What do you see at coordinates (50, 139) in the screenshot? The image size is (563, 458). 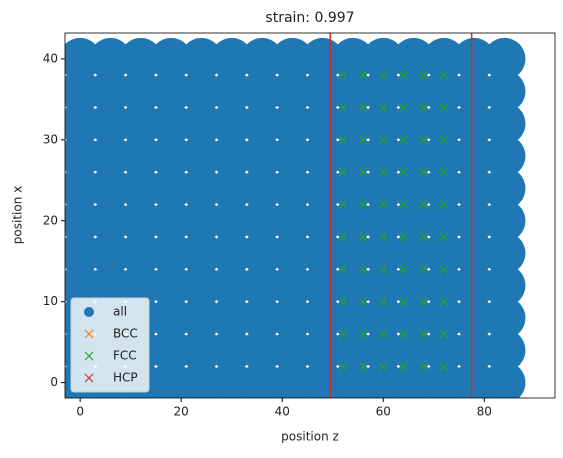 I see `y-tick-label: 30` at bounding box center [50, 139].